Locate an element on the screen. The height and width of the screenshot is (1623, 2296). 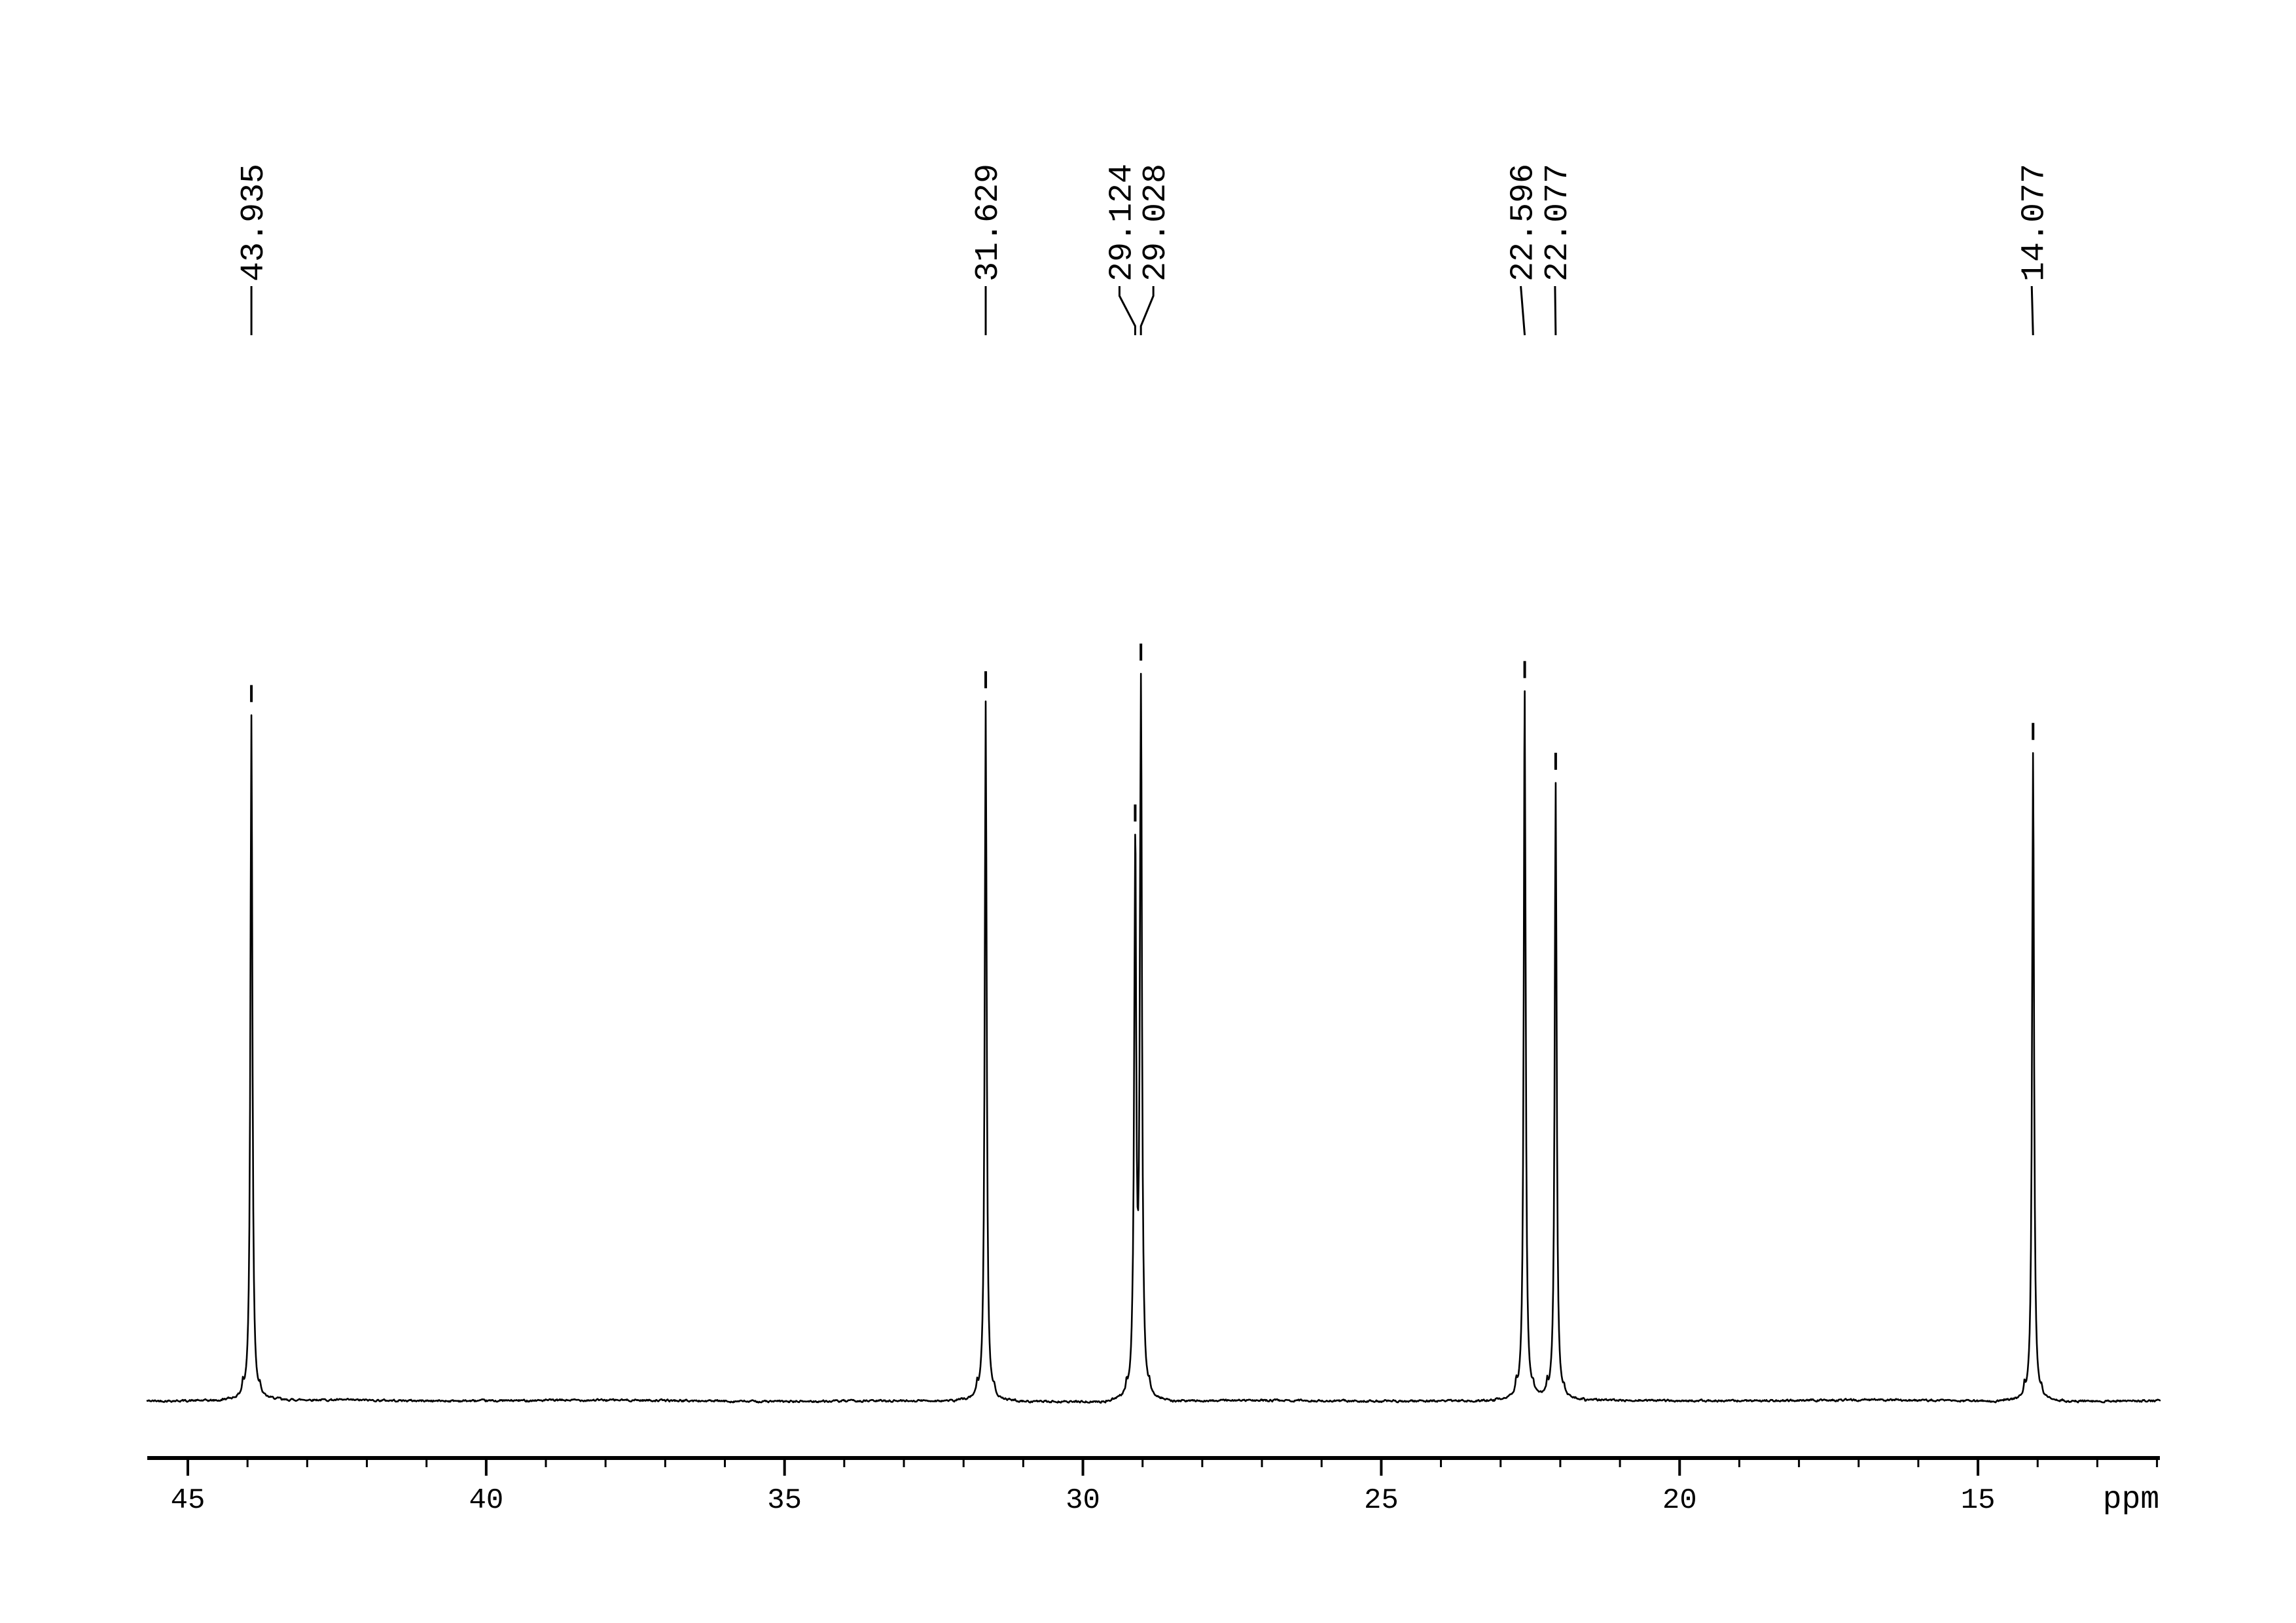
x-axis: 45 40 35 30 25 20 15 ppm is located at coordinates (1153, 1487).